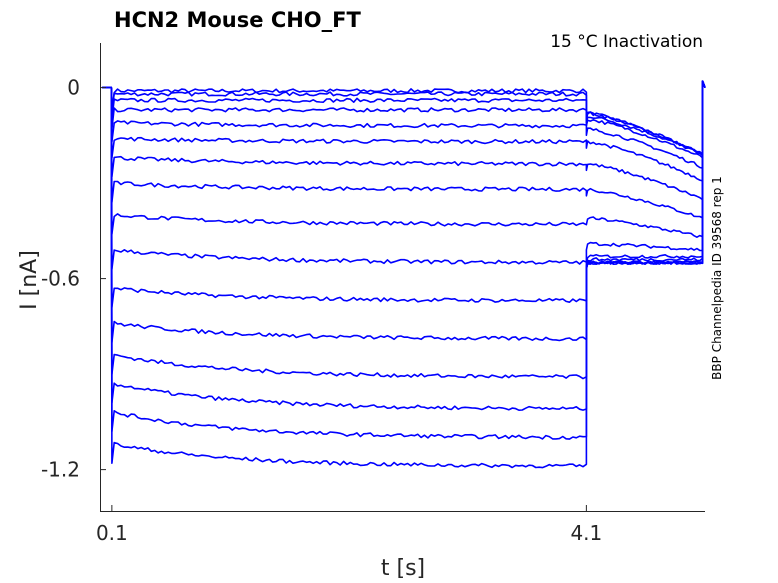 The height and width of the screenshot is (583, 778). I want to click on y-tick-label: -0.6, so click(60, 279).